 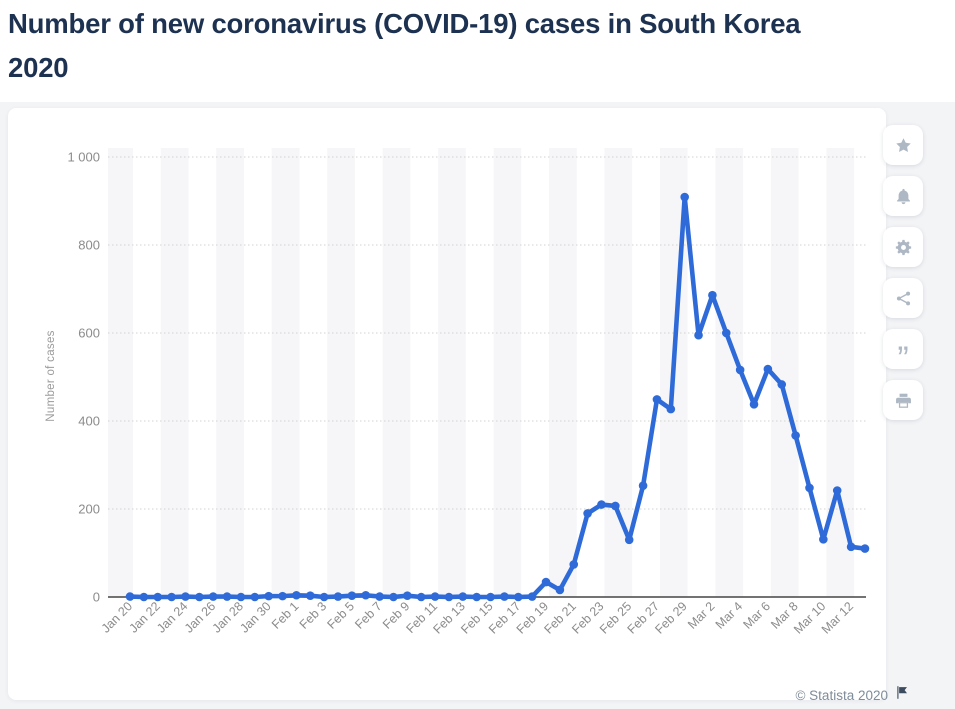 What do you see at coordinates (701, 615) in the screenshot?
I see `x-tick-label: Mar 2` at bounding box center [701, 615].